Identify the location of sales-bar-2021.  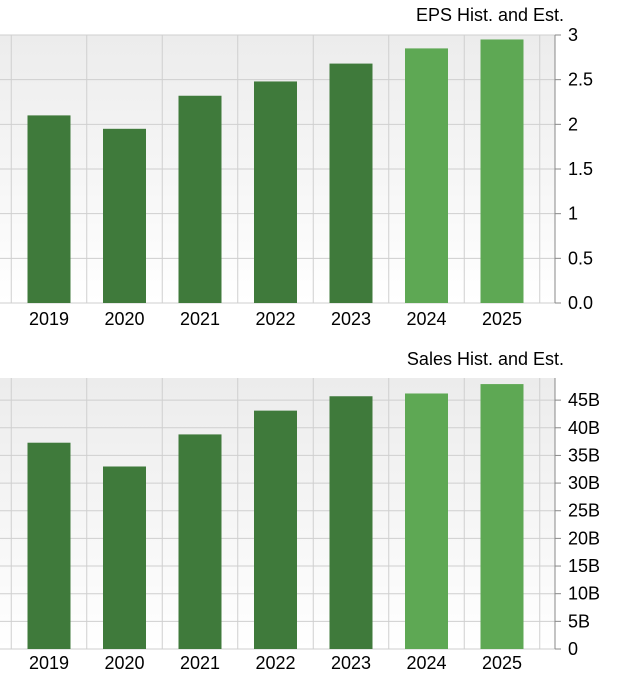
(200, 541).